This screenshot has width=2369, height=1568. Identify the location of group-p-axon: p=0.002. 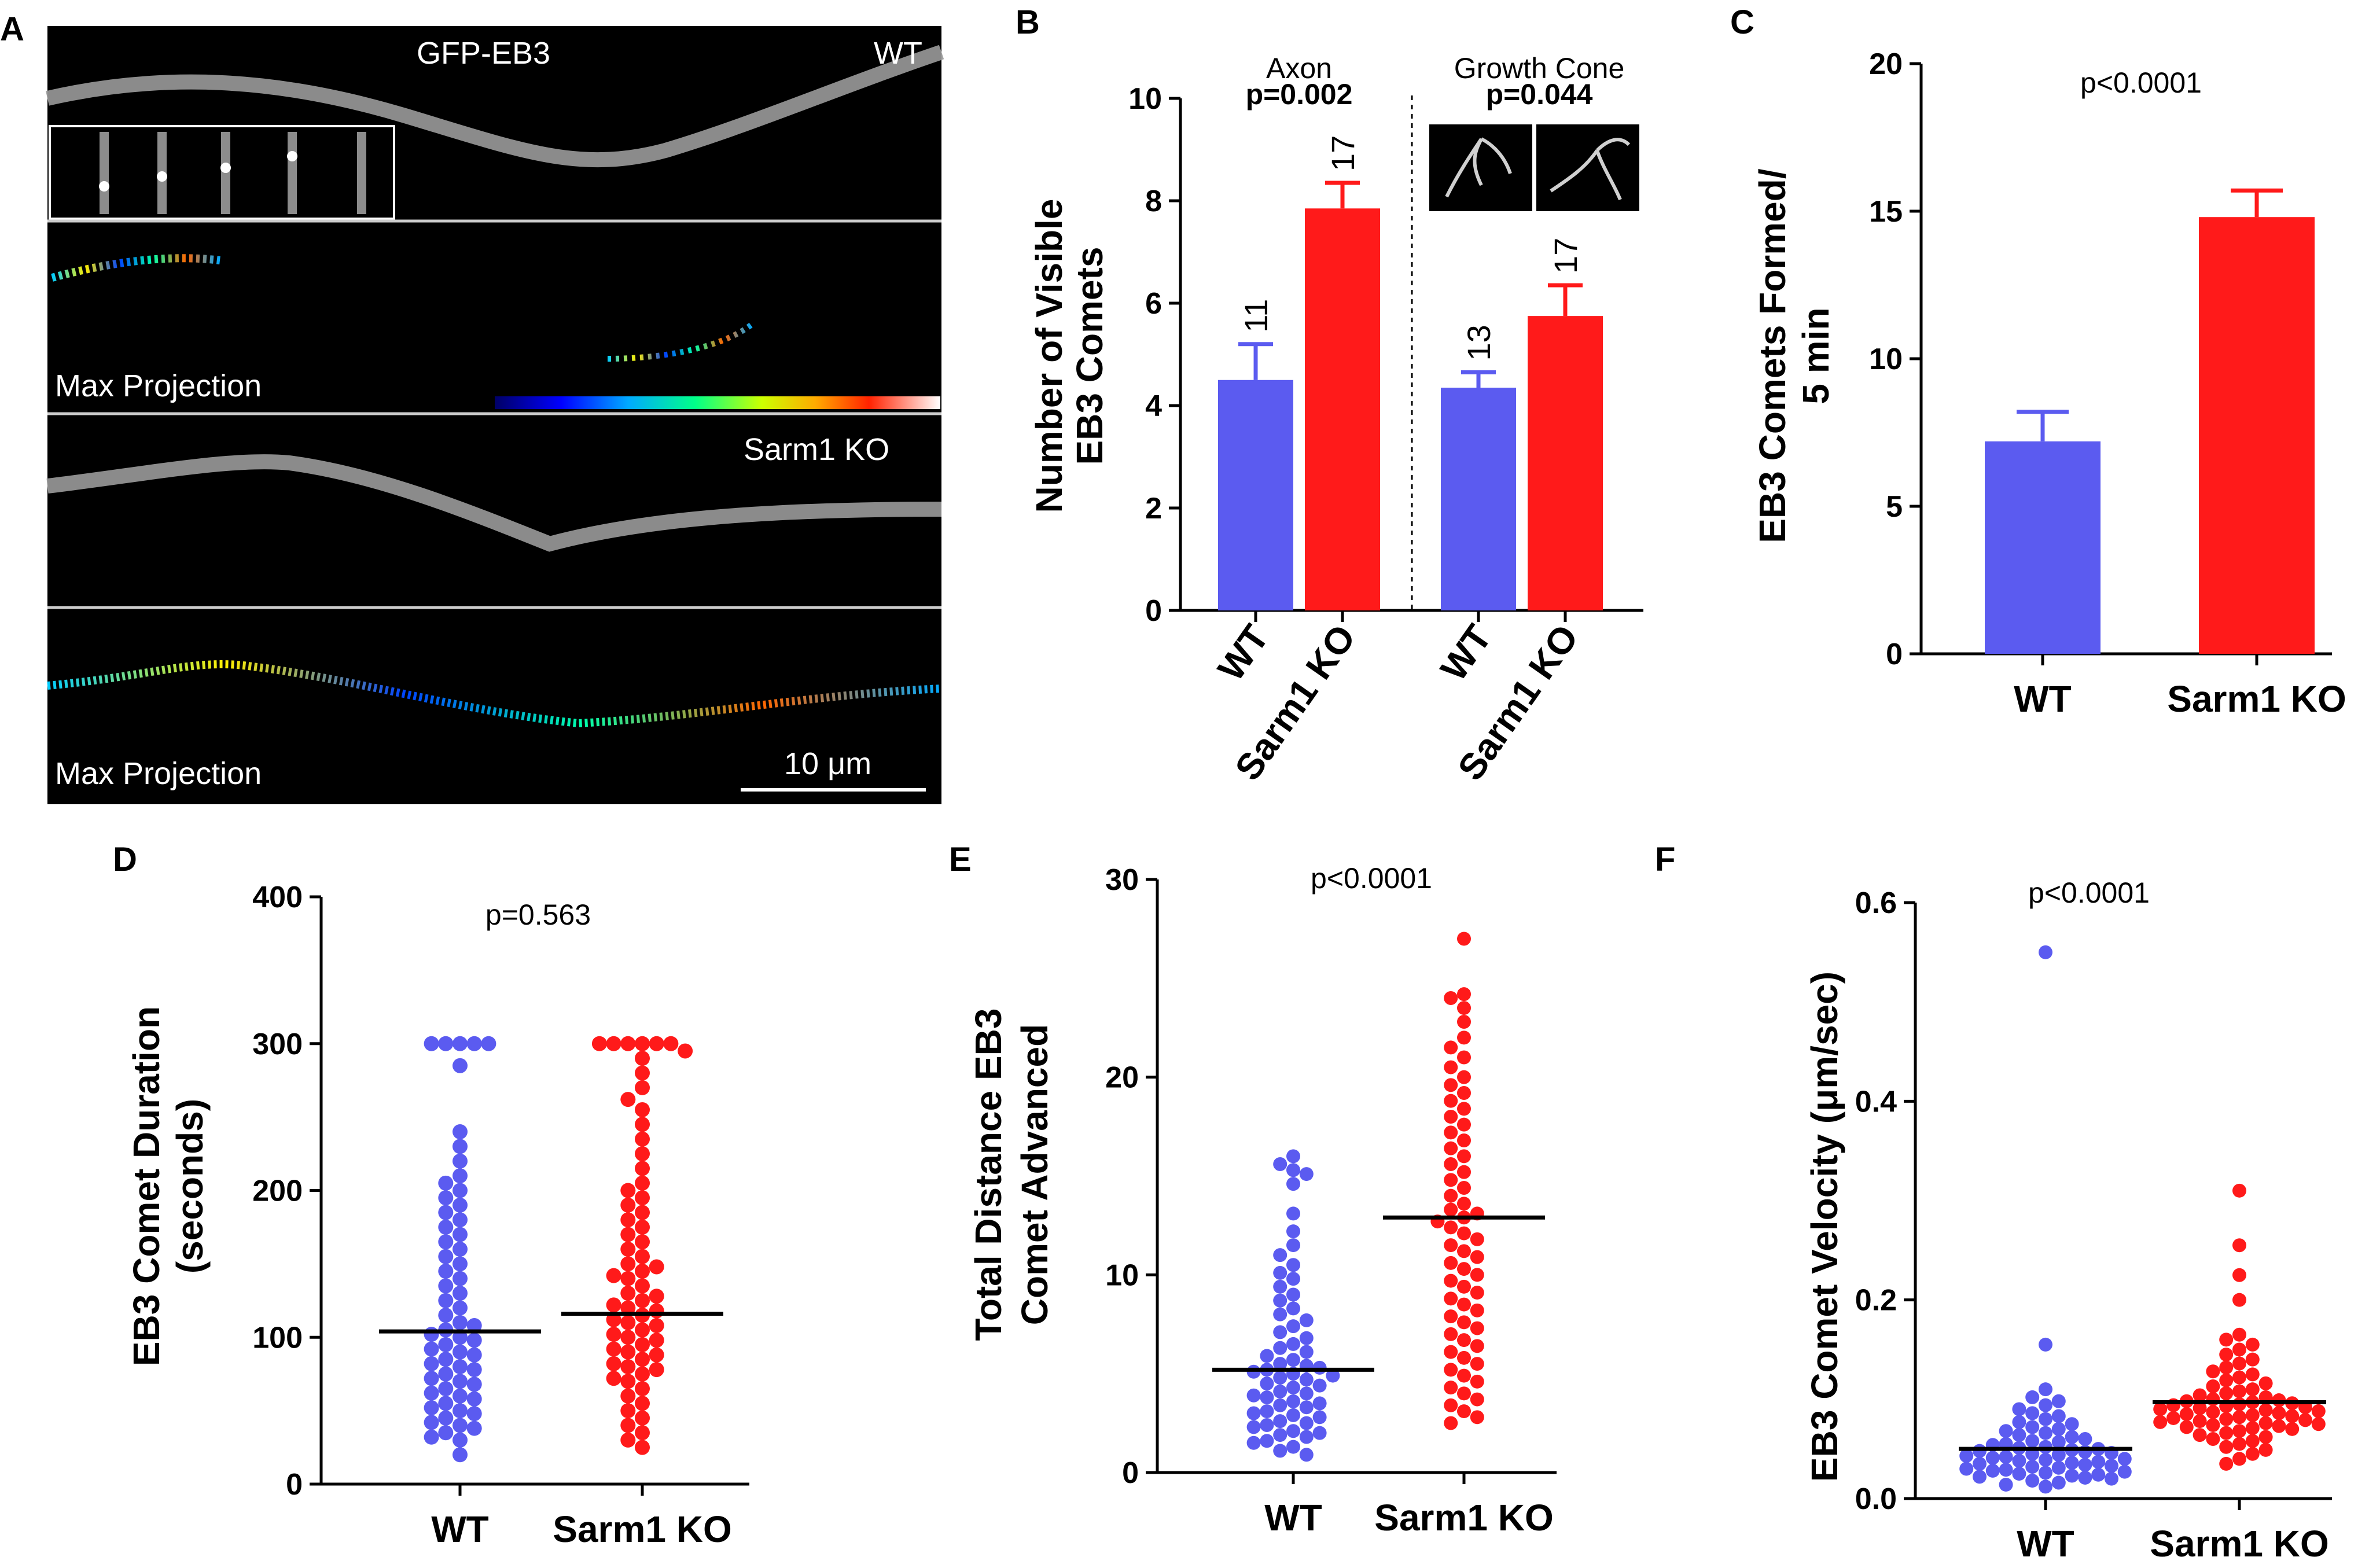
(1299, 95).